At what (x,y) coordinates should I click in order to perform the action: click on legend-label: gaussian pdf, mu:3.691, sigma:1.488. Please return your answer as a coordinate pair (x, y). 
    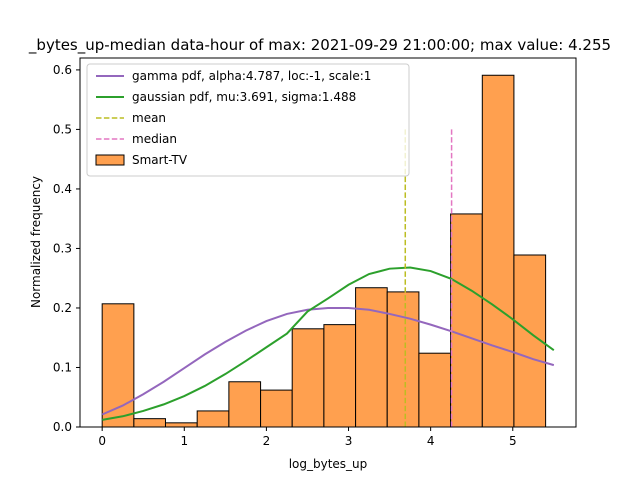
    Looking at the image, I should click on (244, 97).